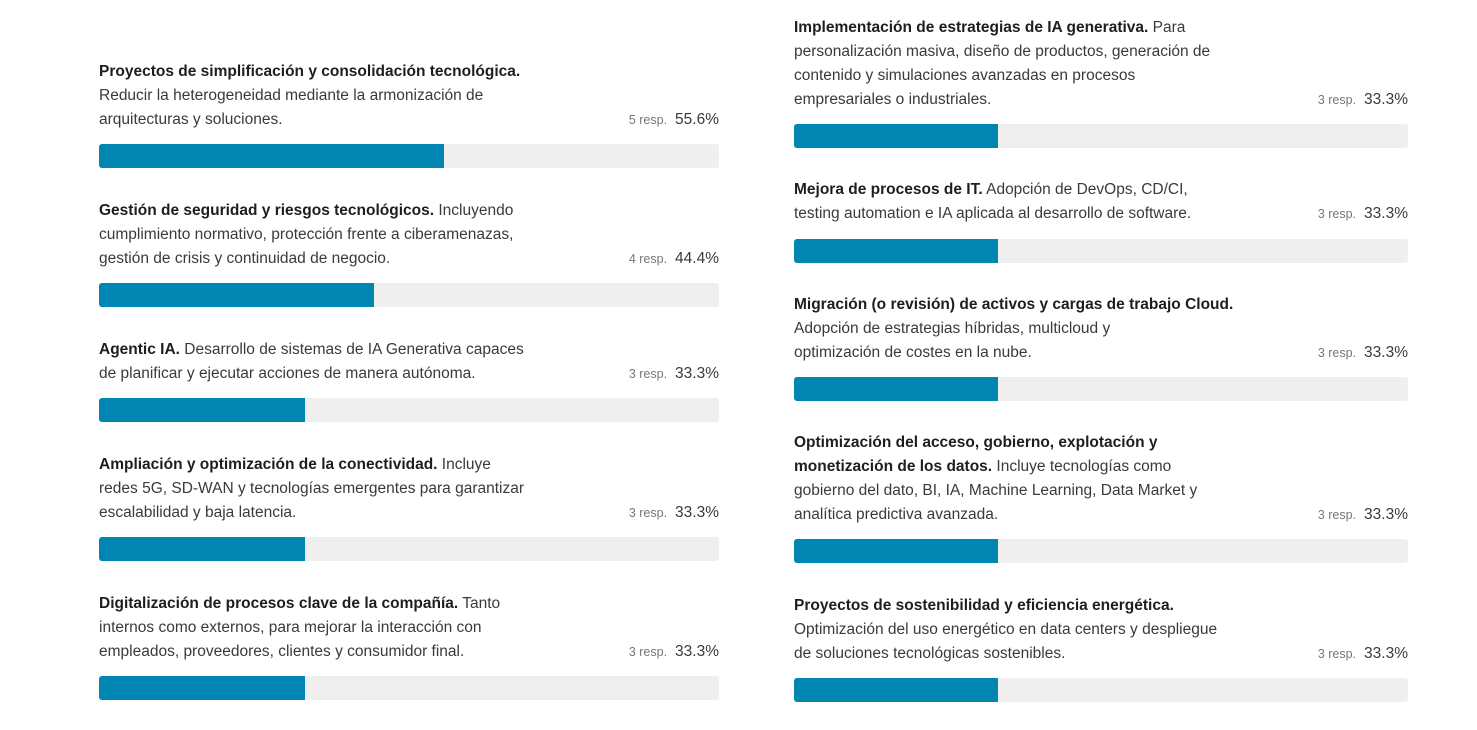  What do you see at coordinates (913, 352) in the screenshot?
I see `option-text-line: optimización de costes en la nube.` at bounding box center [913, 352].